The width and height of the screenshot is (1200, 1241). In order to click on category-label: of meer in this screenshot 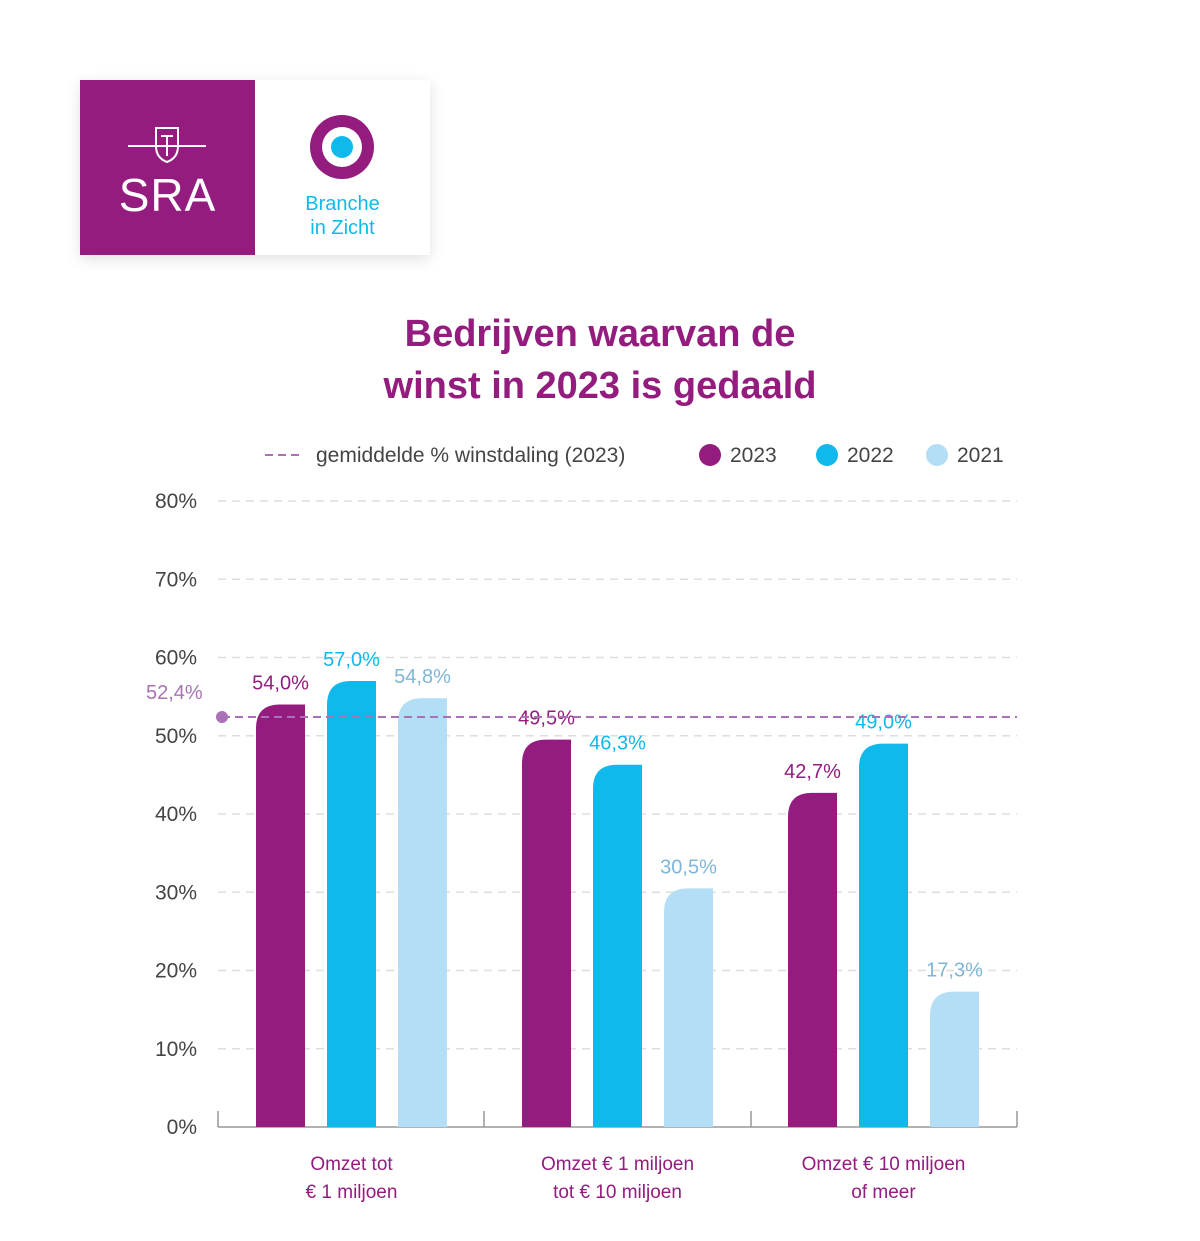, I will do `click(883, 1192)`.